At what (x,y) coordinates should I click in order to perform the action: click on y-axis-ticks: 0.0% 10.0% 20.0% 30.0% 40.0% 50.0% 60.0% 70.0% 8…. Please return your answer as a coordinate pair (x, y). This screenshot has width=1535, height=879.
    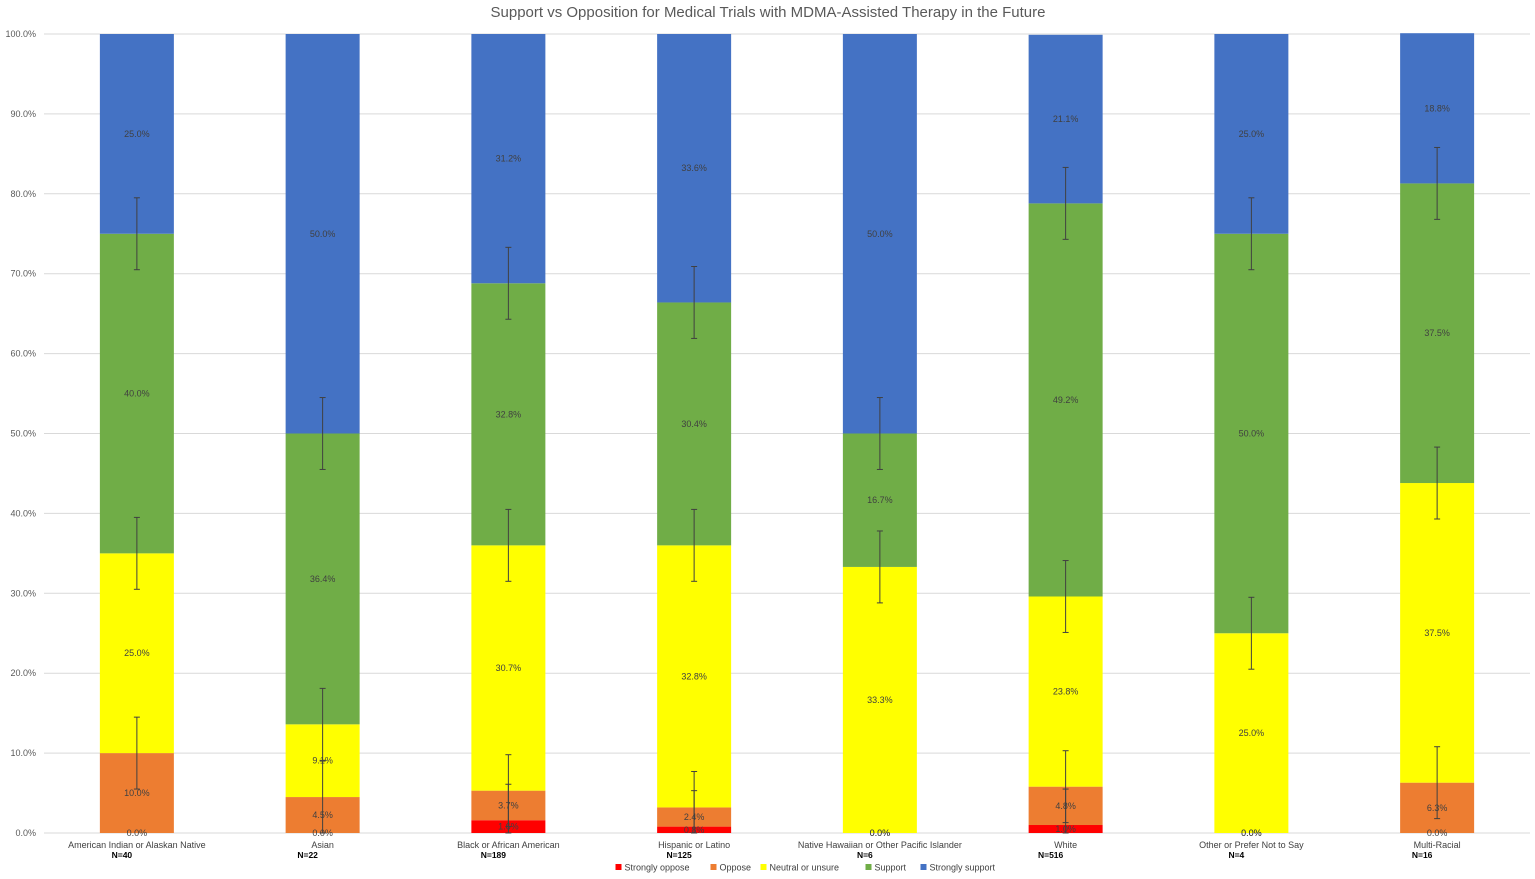
    Looking at the image, I should click on (20, 433).